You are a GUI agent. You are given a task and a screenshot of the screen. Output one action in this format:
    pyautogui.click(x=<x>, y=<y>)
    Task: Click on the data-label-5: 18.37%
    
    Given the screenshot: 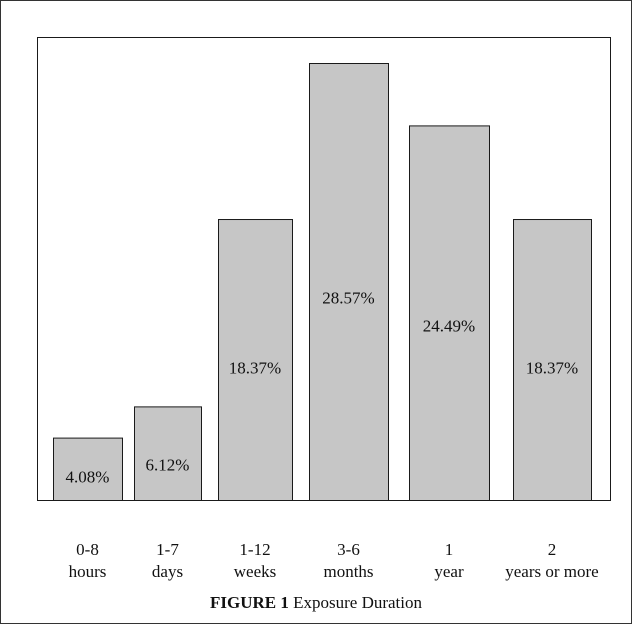 What is the action you would take?
    pyautogui.click(x=552, y=368)
    